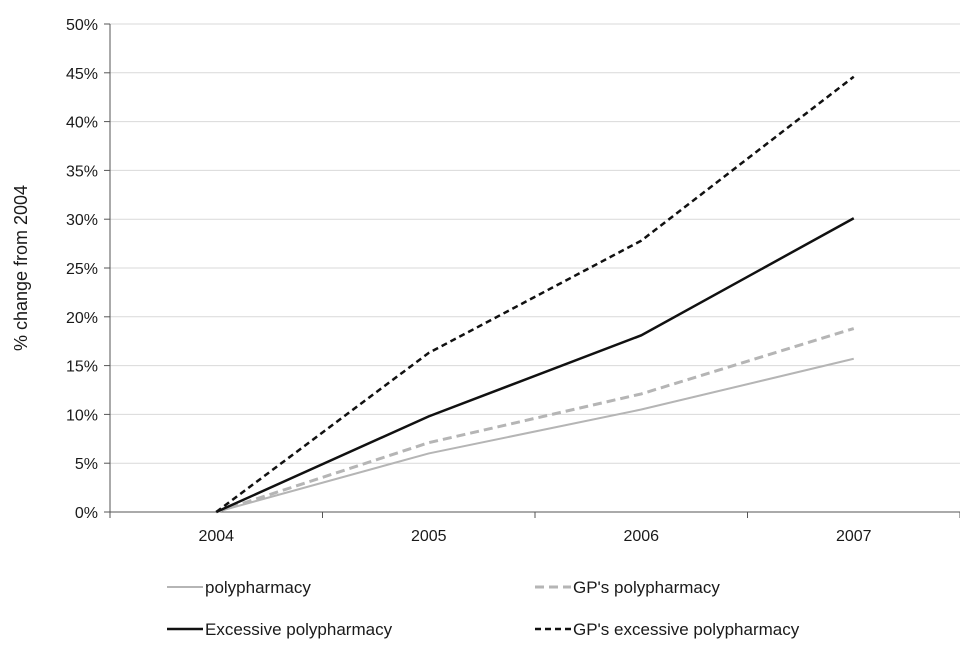 The height and width of the screenshot is (647, 960). Describe the element at coordinates (299, 629) in the screenshot. I see `legend-label: Excessive polypharmacy` at that location.